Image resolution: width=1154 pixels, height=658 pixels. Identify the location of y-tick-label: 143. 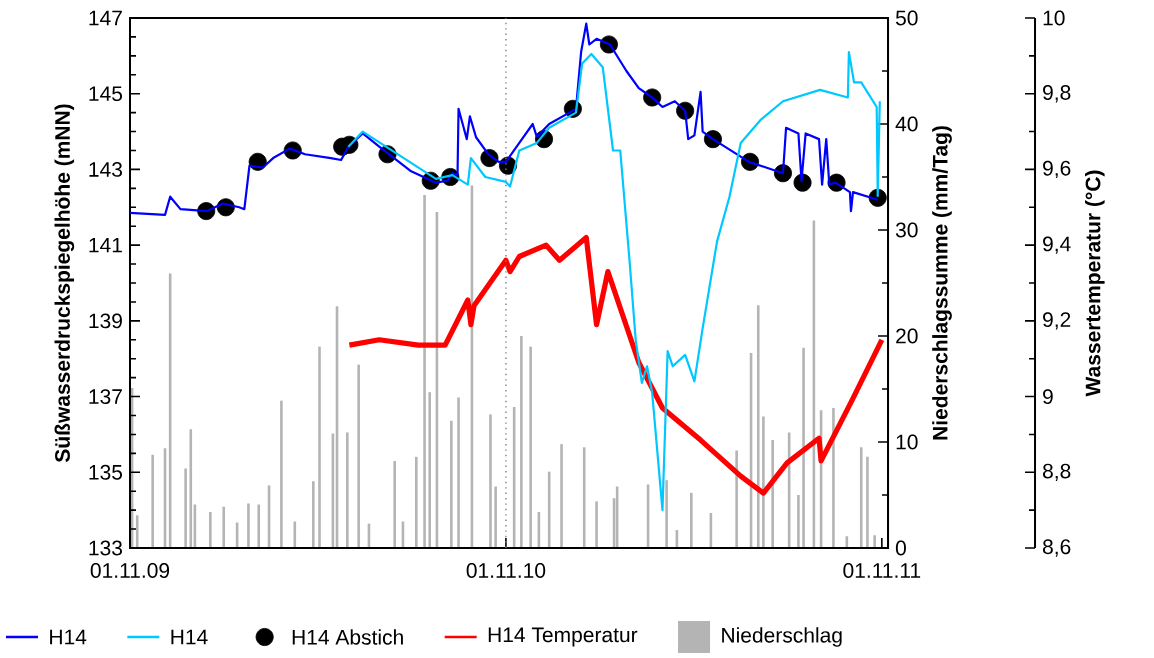
(106, 169).